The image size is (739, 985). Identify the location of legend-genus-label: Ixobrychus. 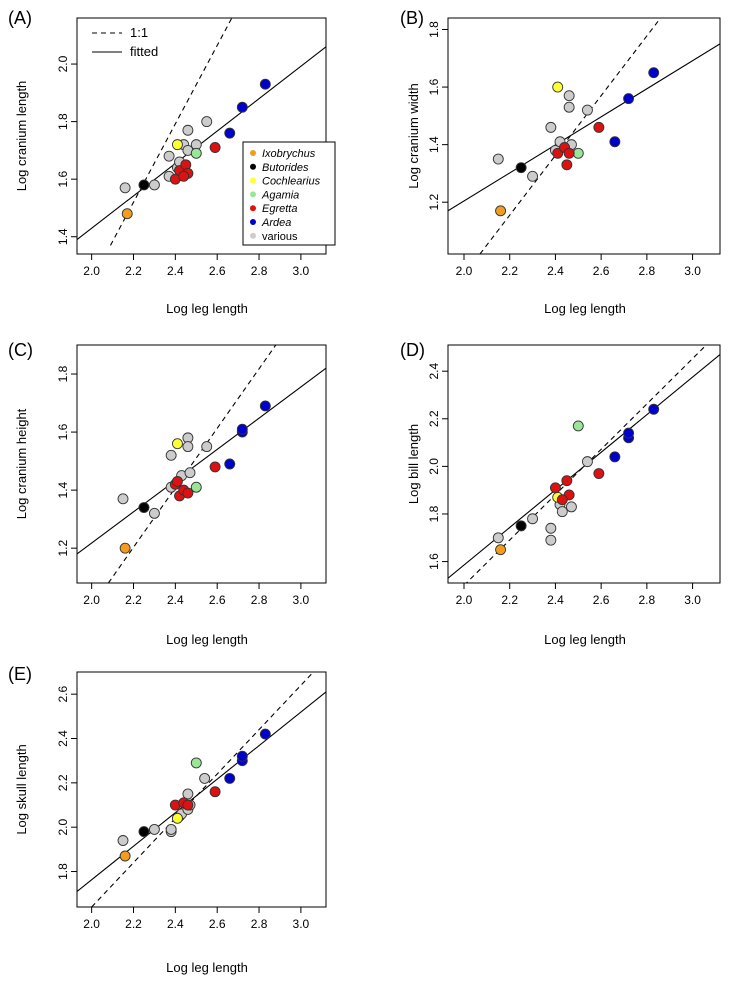
(289, 154).